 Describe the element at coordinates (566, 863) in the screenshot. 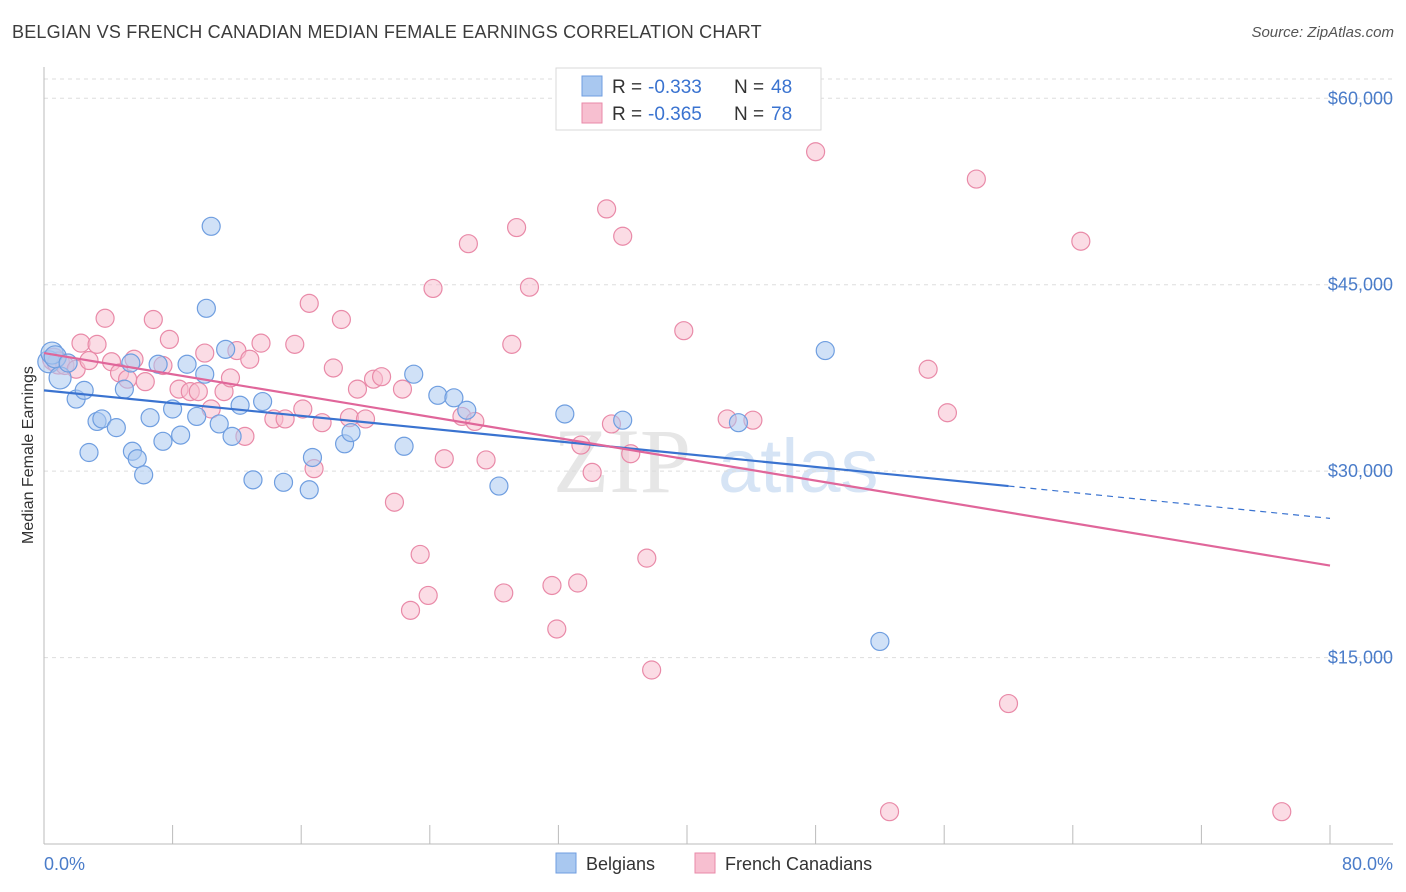

I see `bottom-swatch-belgians` at that location.